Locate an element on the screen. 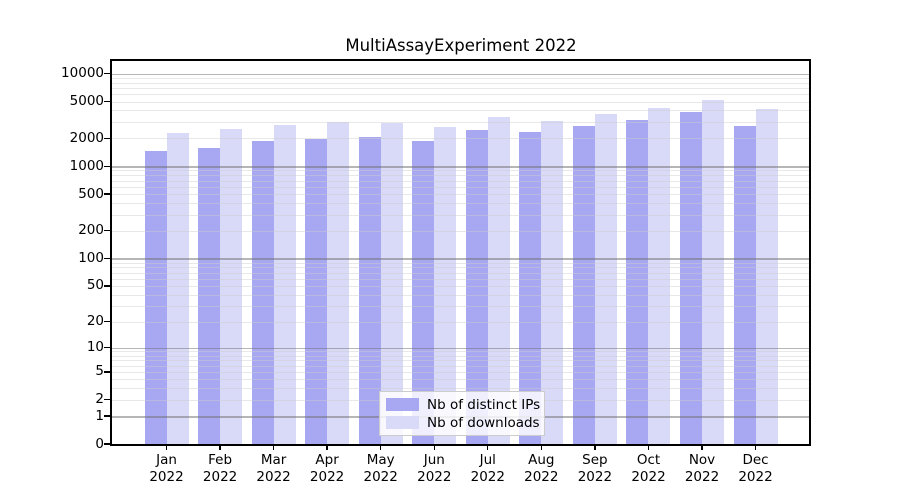 This screenshot has height=500, width=900. y-tick-label-5: 5 is located at coordinates (99, 371).